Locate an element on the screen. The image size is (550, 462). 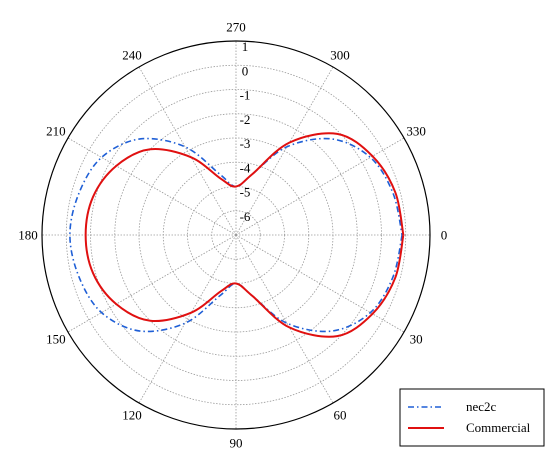
legend-box is located at coordinates (472, 417).